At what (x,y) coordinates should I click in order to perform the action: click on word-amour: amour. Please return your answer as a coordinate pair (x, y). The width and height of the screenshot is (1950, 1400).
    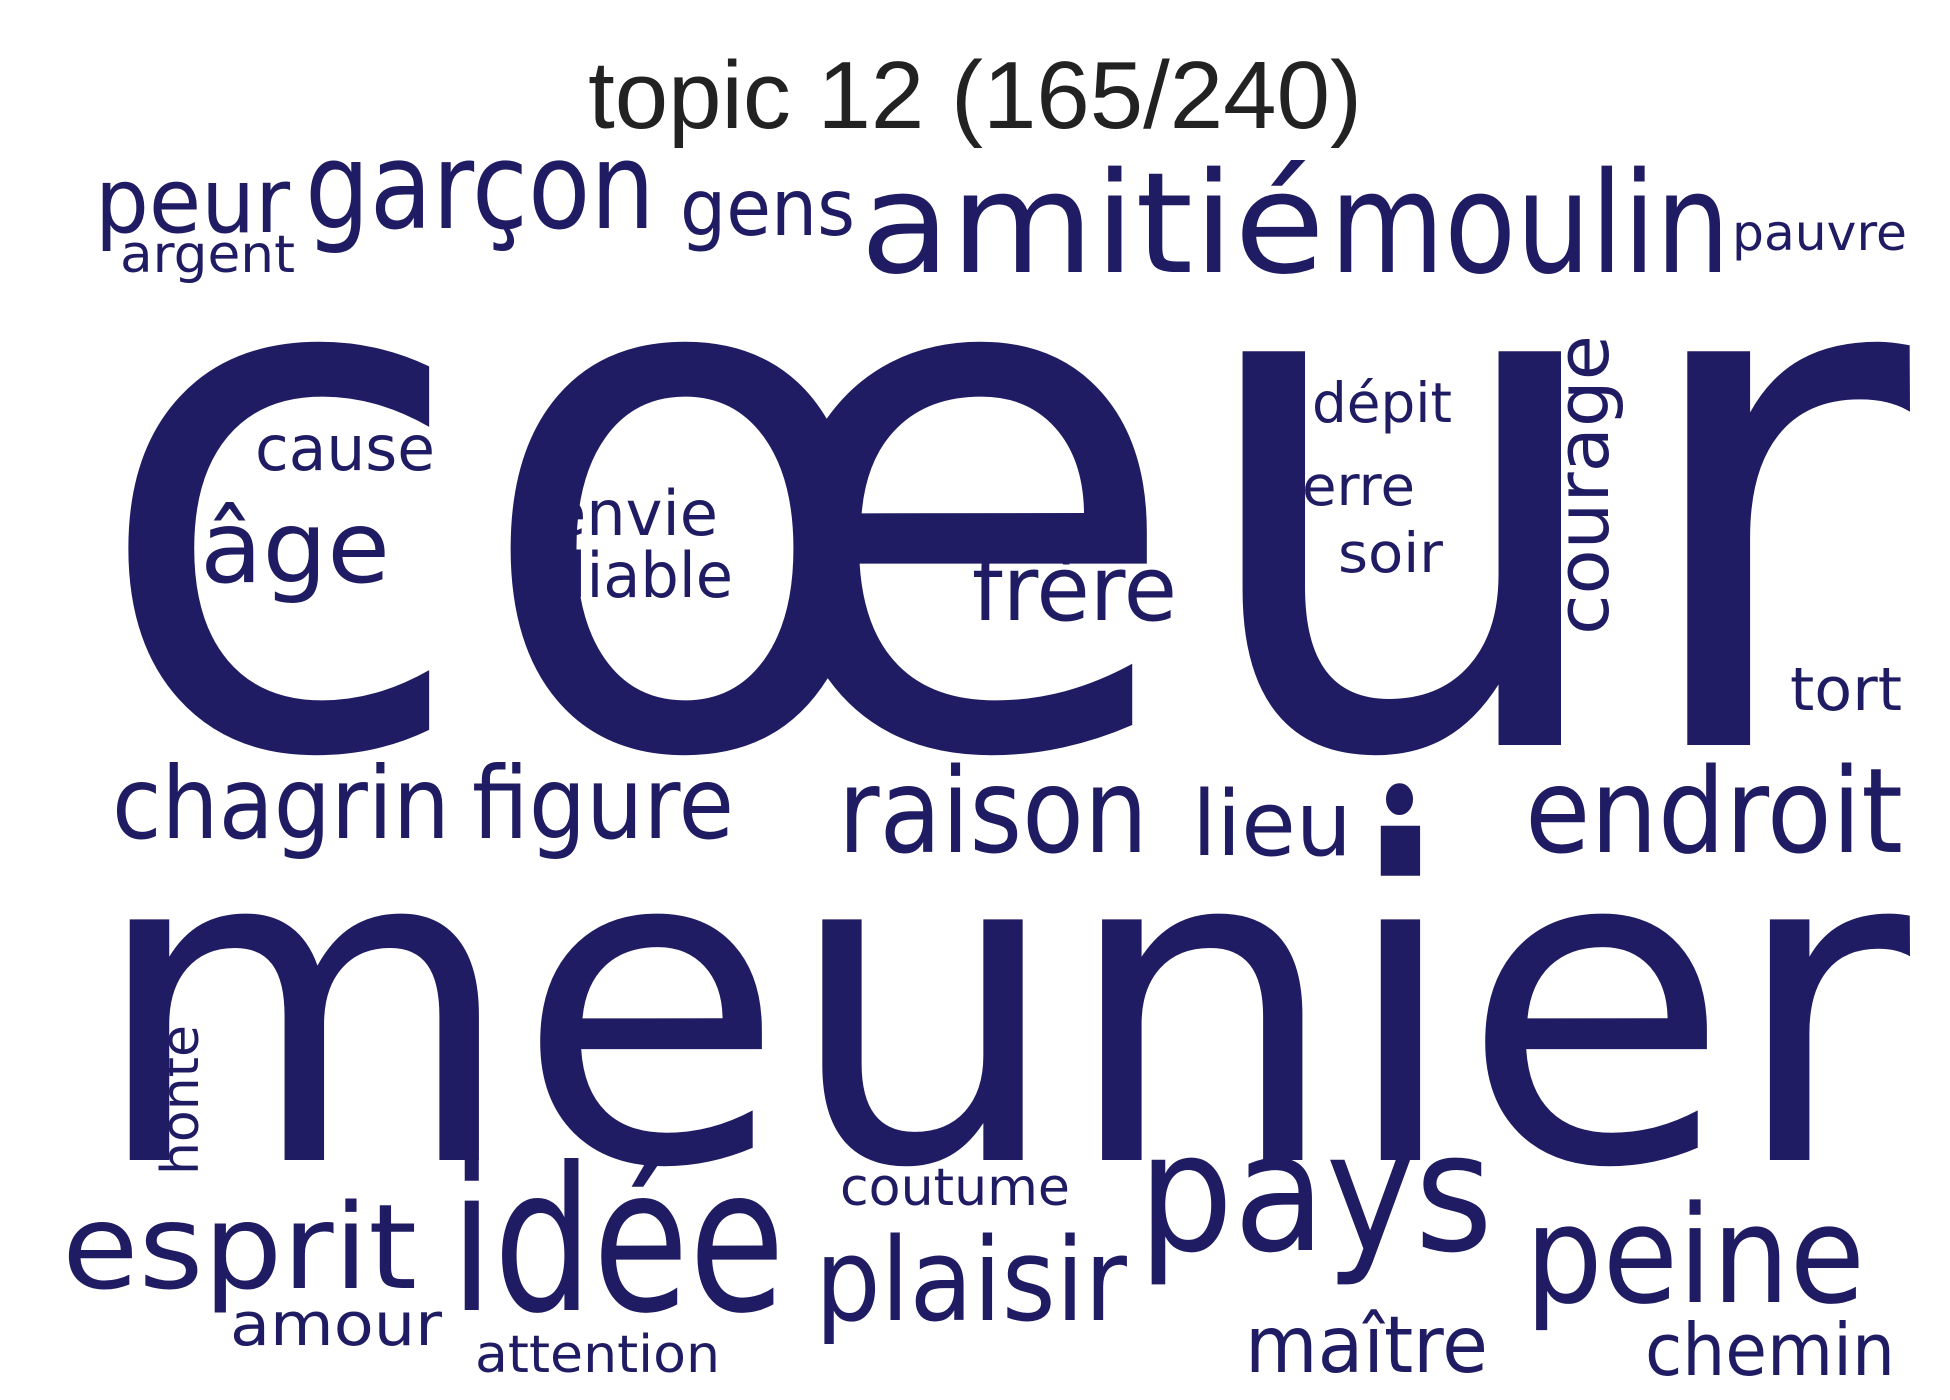
    Looking at the image, I should click on (336, 1325).